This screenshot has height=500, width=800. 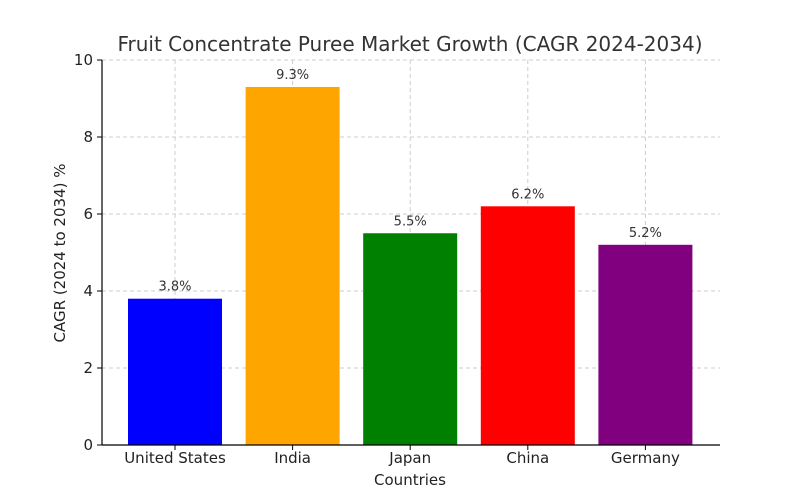 I want to click on y-tick-label: 4, so click(x=88, y=291).